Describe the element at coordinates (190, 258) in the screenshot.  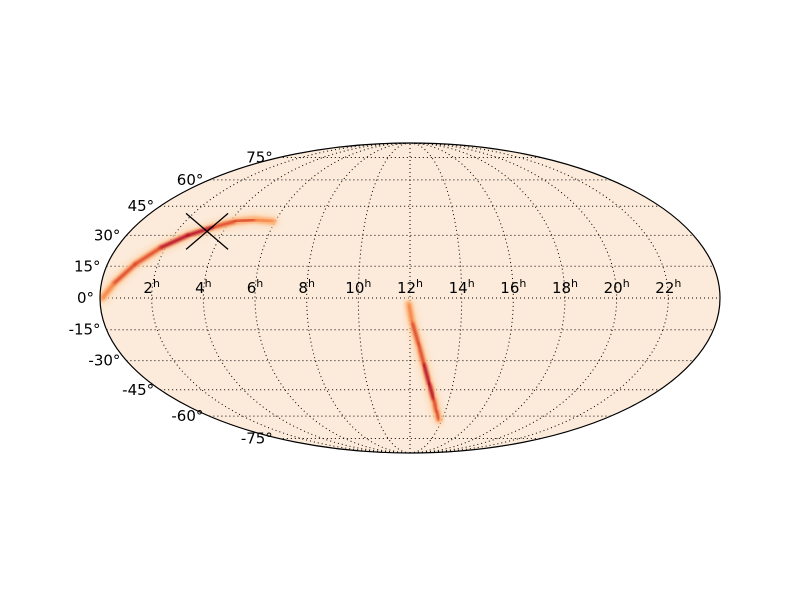
I see `probability-arc-northern-arc` at that location.